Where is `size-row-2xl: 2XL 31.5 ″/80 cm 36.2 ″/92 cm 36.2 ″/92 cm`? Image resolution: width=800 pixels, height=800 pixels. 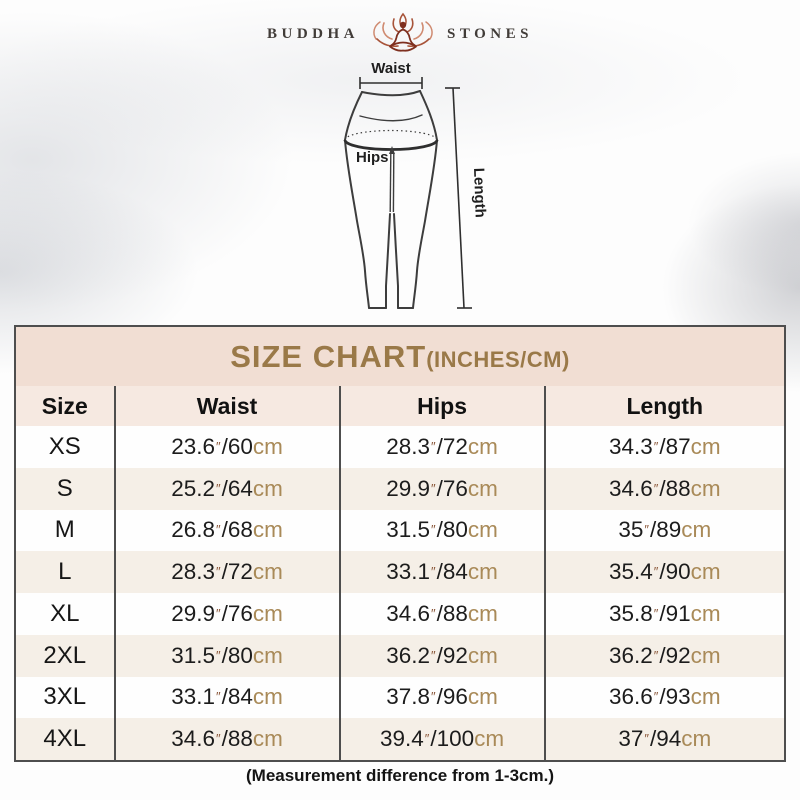 size-row-2xl: 2XL 31.5 ″/80 cm 36.2 ″/92 cm 36.2 ″/92 cm is located at coordinates (400, 655).